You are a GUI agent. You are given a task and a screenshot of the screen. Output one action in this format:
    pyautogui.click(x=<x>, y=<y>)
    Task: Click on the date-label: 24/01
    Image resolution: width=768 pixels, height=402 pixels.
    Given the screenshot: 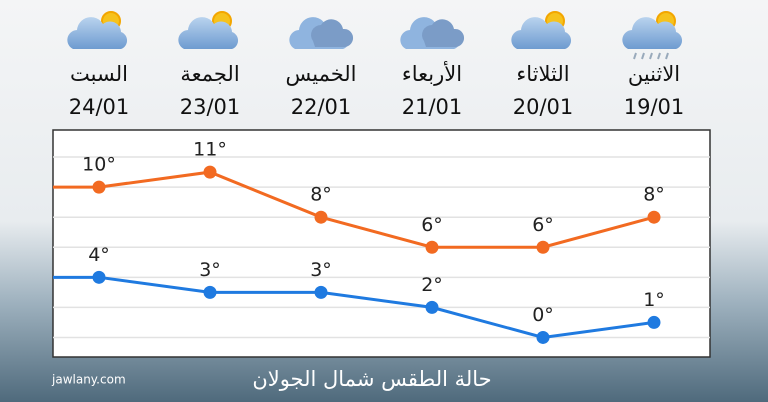 What is the action you would take?
    pyautogui.click(x=99, y=107)
    